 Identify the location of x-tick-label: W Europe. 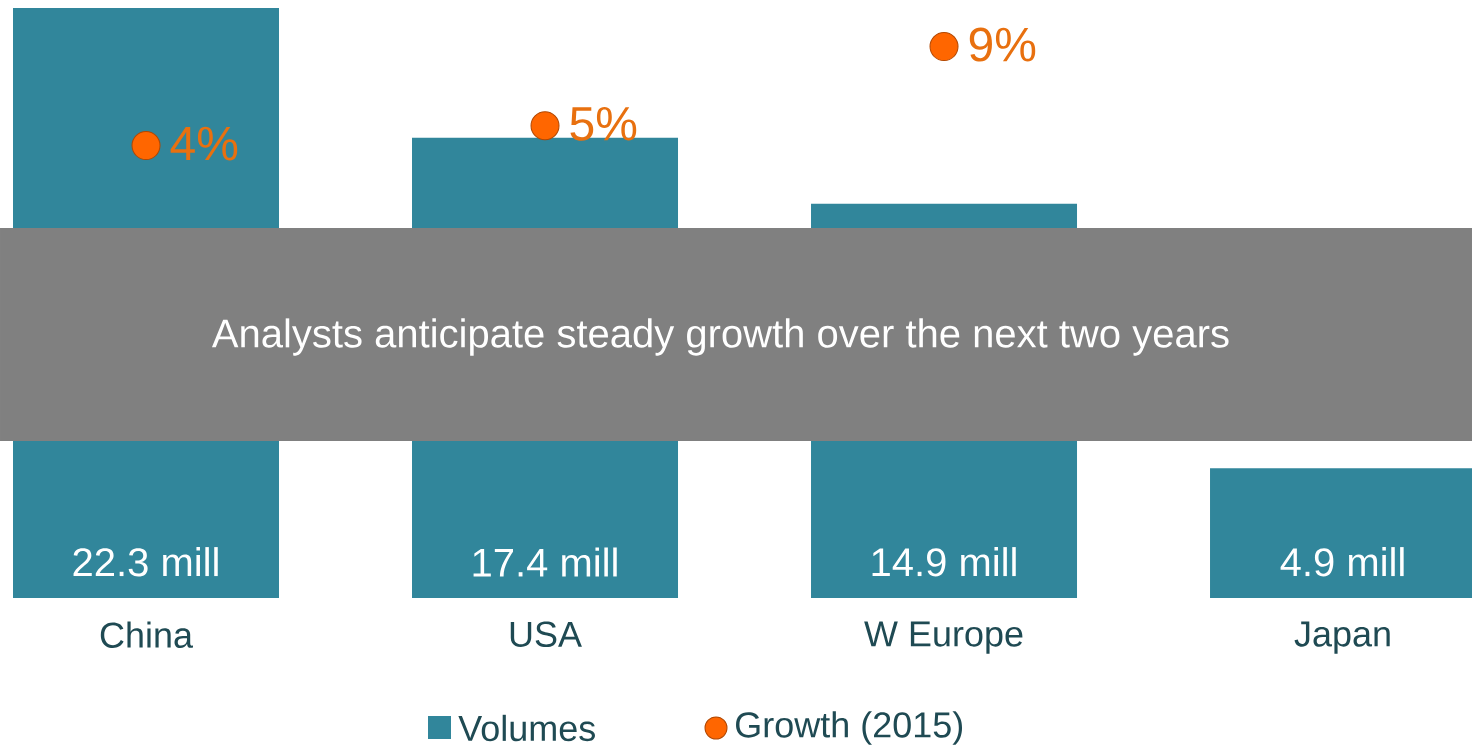
(943, 637).